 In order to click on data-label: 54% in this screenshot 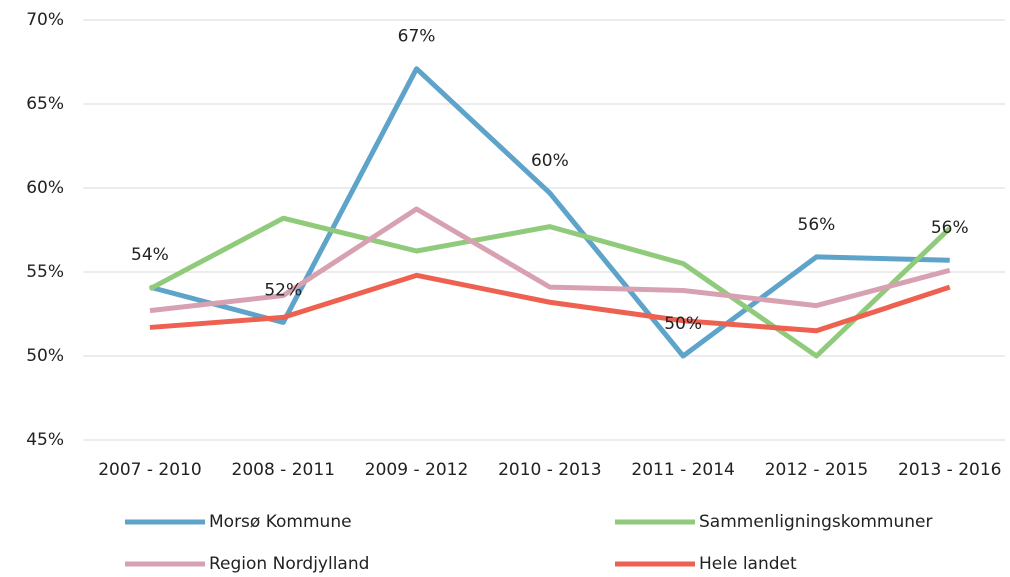, I will do `click(150, 255)`.